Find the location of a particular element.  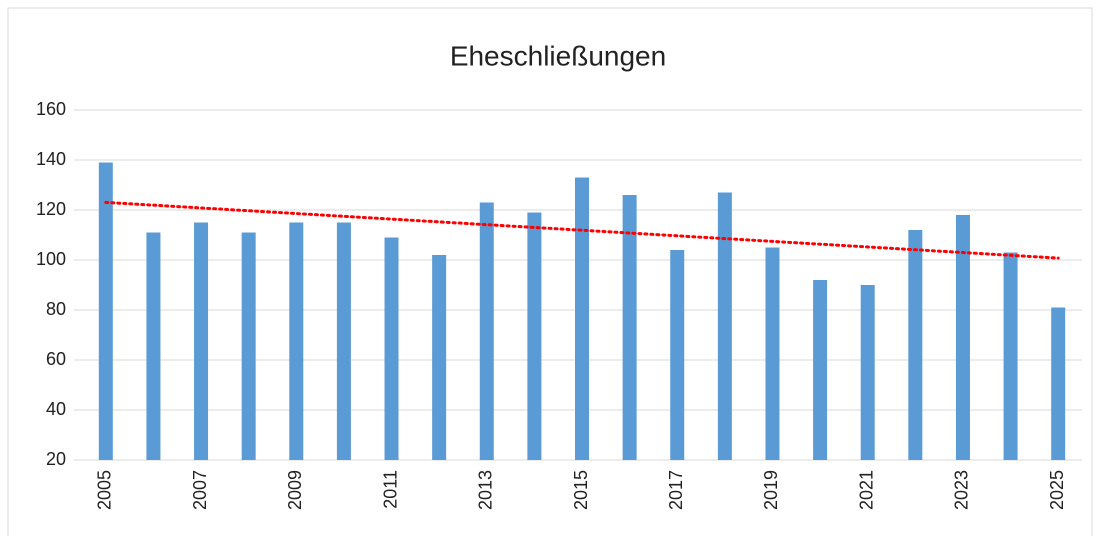

y-tick-label: 120 is located at coordinates (51, 209).